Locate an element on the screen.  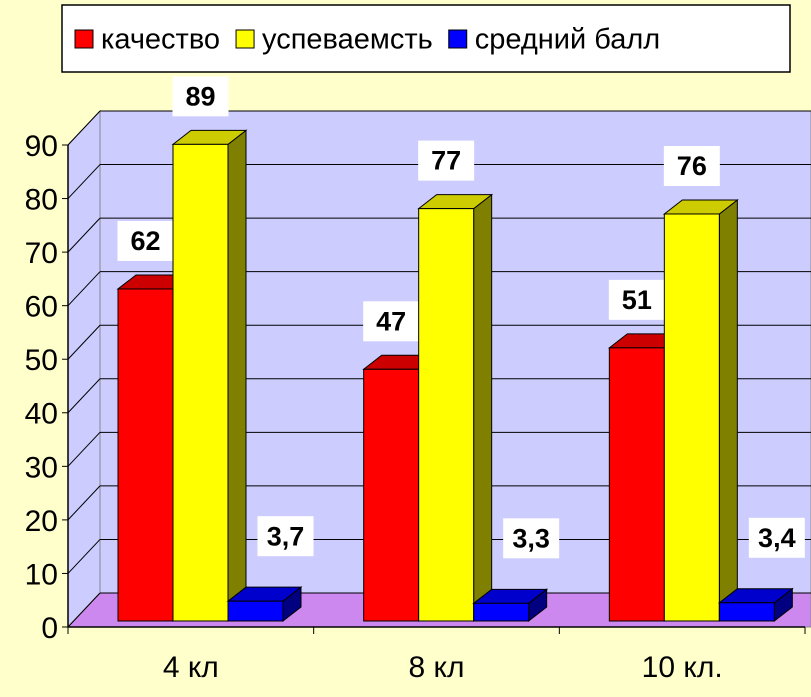
legend-box is located at coordinates (426, 38).